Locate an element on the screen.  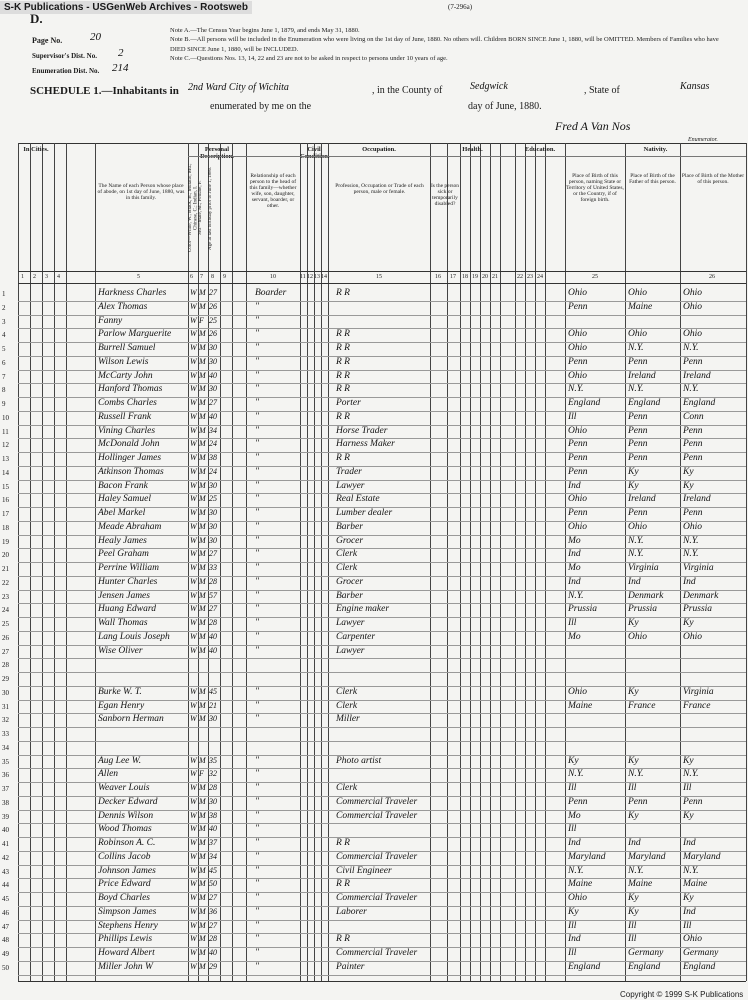
line-number: 37 is located at coordinates (5, 789).